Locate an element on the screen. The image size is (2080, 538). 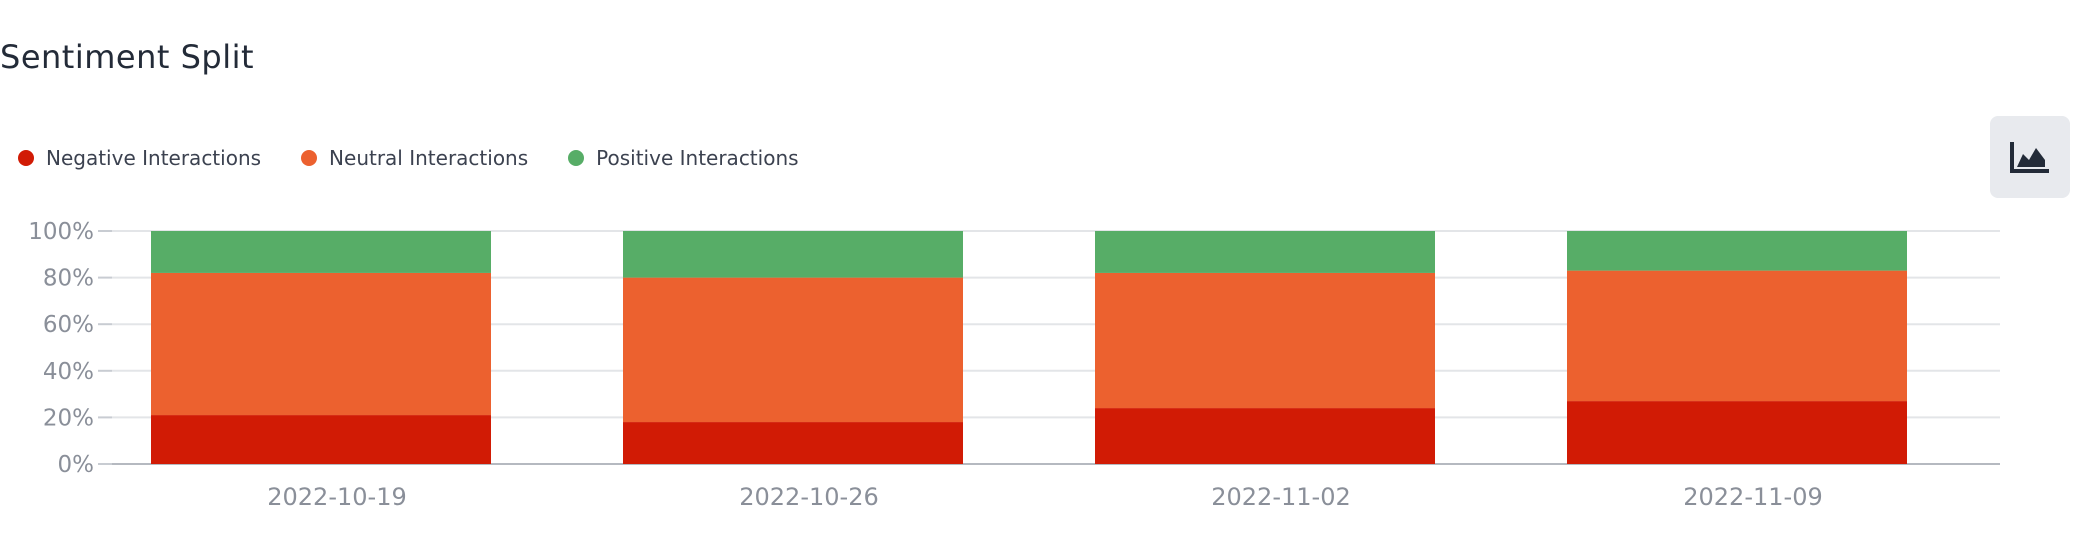
x-tick-label: 2022-11-02 is located at coordinates (1280, 497).